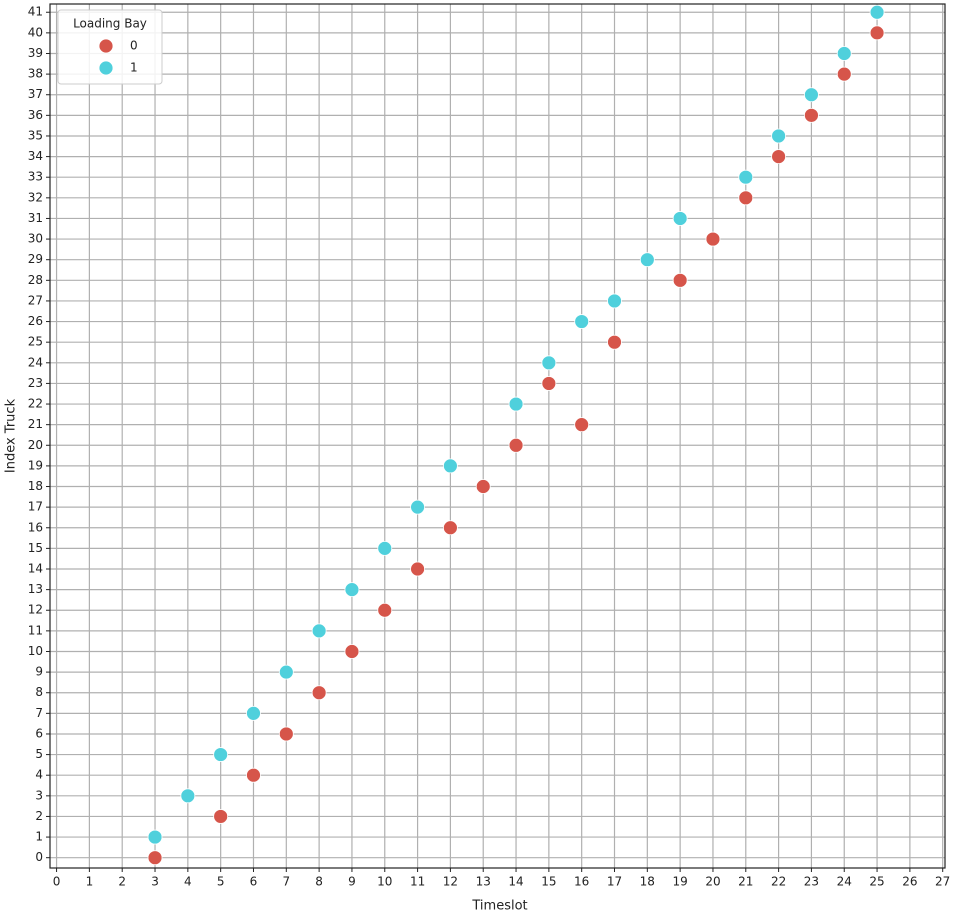 The image size is (955, 920). I want to click on y-tick-label: 23, so click(35, 383).